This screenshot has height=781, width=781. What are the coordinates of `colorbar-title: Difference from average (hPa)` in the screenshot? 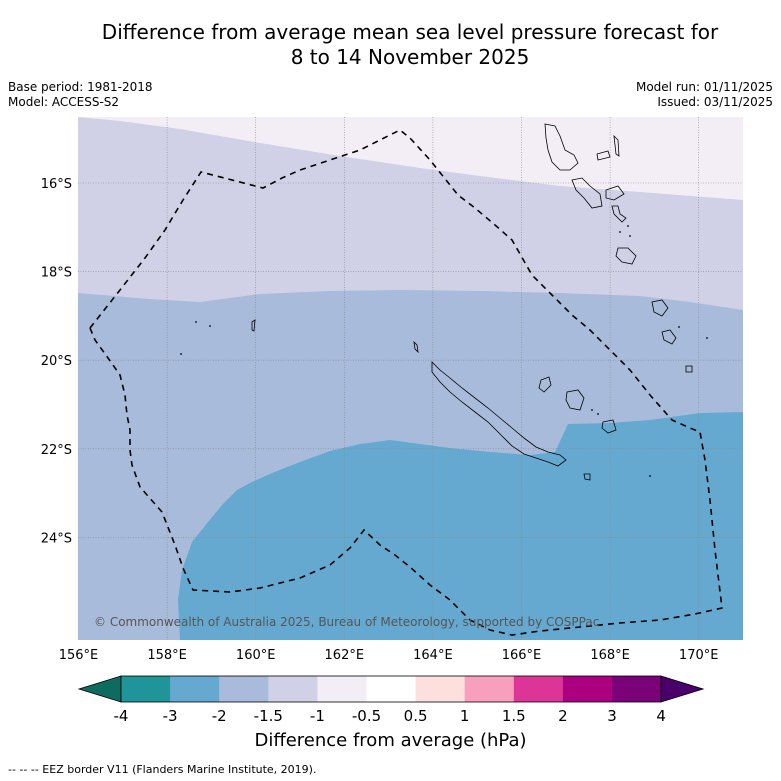 It's located at (390, 740).